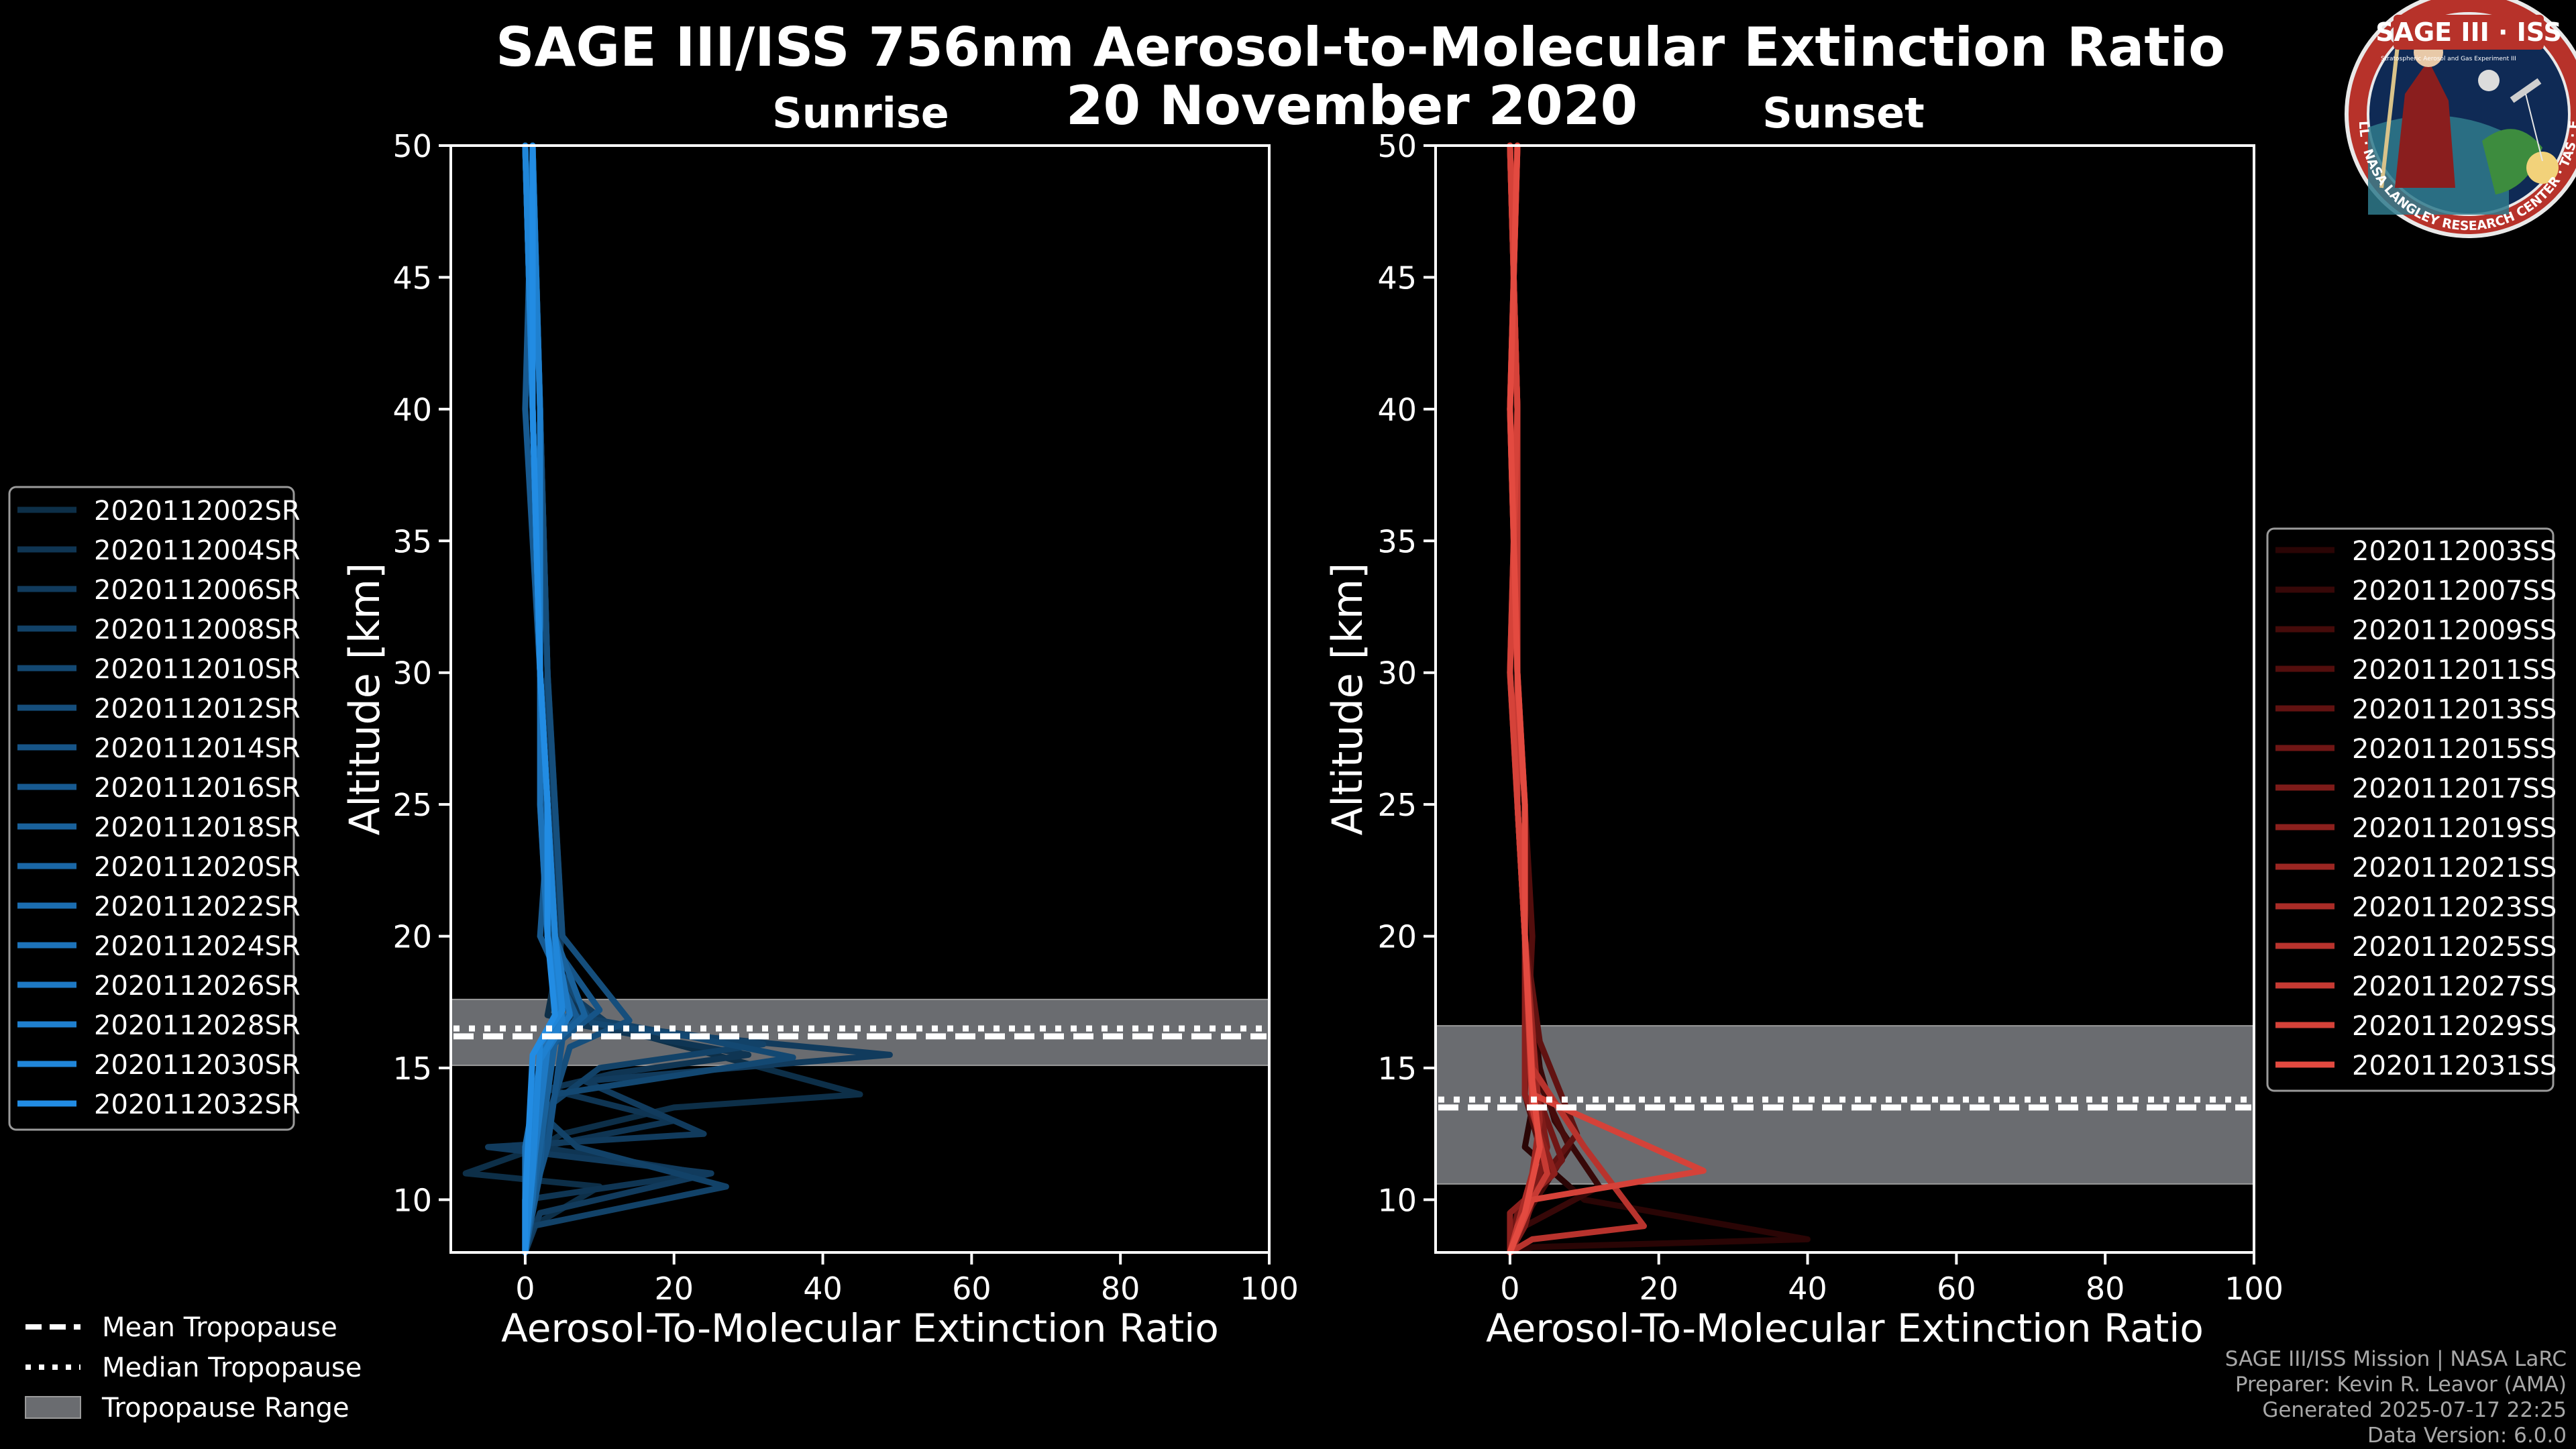  What do you see at coordinates (197, 1104) in the screenshot?
I see `sunrise-legend-label-2020112032SR: 2020112032SR` at bounding box center [197, 1104].